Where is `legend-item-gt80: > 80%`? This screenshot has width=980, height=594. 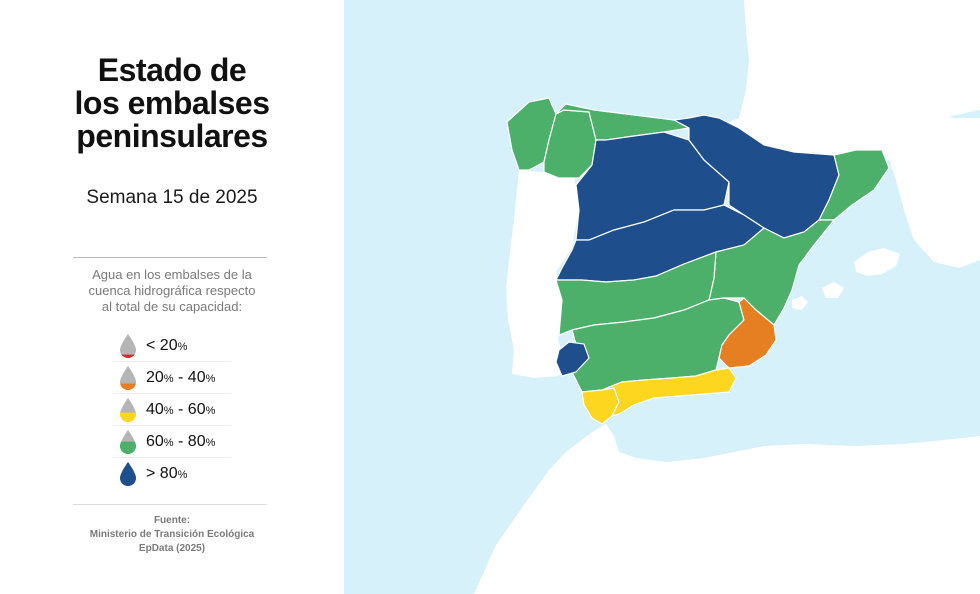 legend-item-gt80: > 80% is located at coordinates (172, 474).